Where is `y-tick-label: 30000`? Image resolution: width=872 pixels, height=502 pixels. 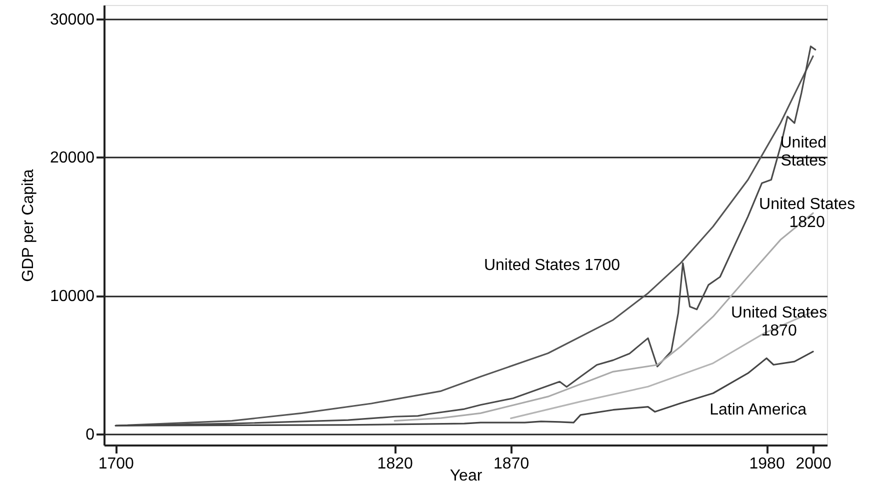 y-tick-label: 30000 is located at coordinates (72, 19).